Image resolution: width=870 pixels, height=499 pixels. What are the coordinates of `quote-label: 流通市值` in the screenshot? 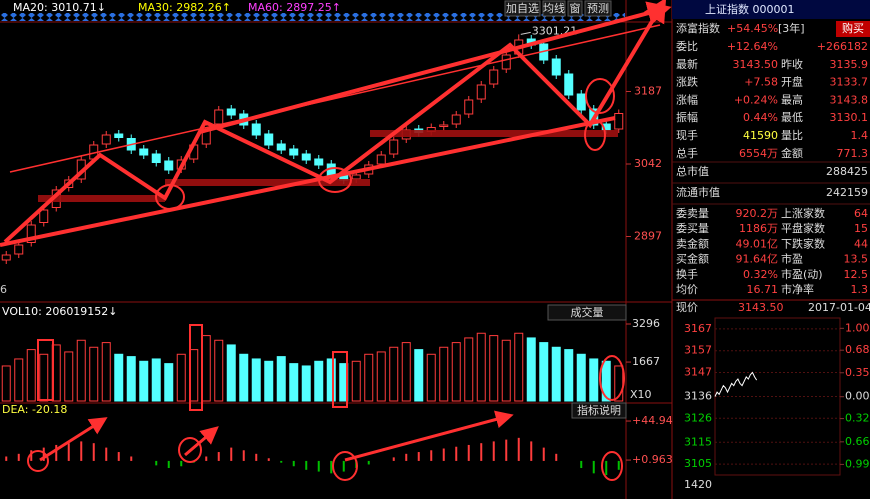 It's located at (698, 192).